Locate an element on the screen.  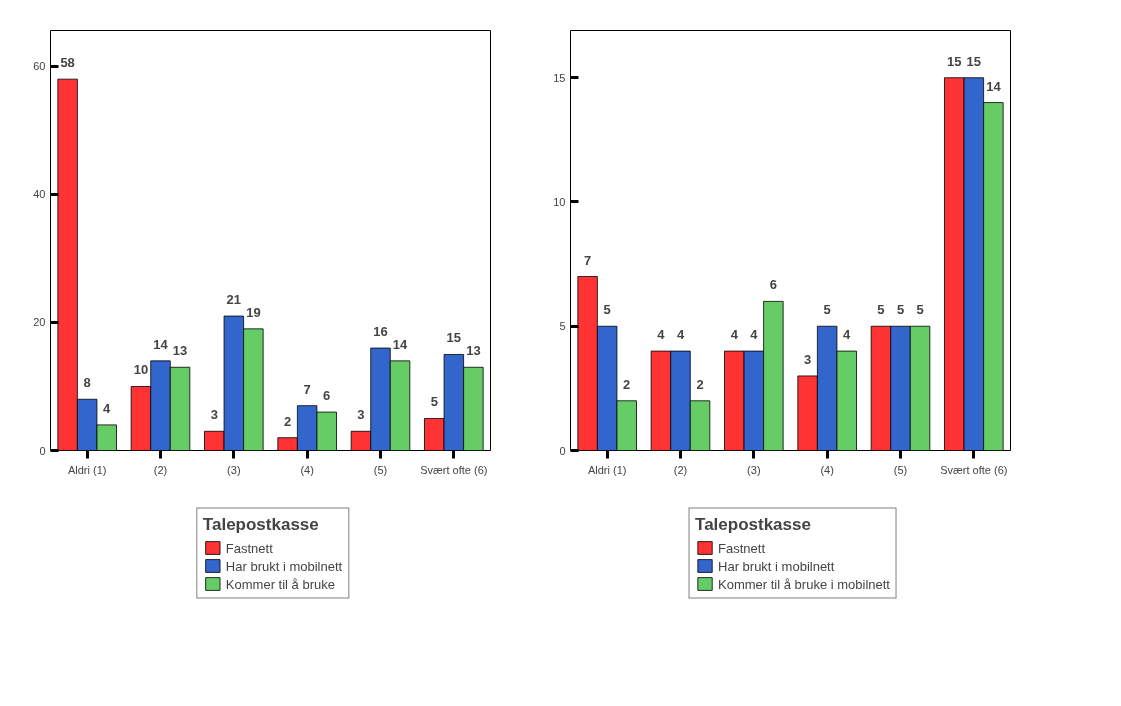
data-label: 10 is located at coordinates (141, 370).